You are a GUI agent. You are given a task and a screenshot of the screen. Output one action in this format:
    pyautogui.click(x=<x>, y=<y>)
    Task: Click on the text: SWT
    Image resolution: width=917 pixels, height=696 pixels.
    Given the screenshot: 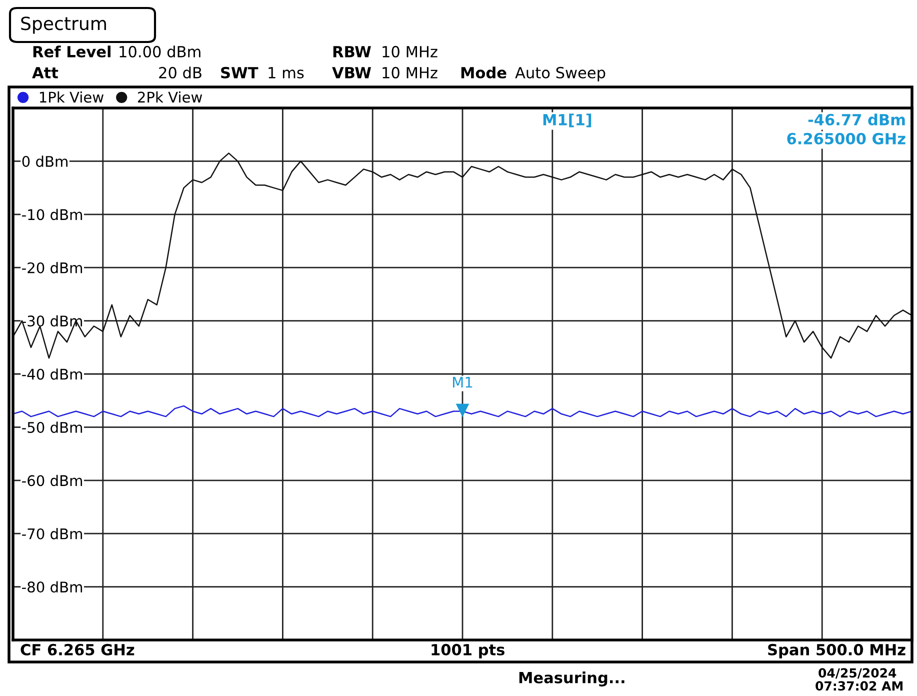 What is the action you would take?
    pyautogui.click(x=239, y=72)
    